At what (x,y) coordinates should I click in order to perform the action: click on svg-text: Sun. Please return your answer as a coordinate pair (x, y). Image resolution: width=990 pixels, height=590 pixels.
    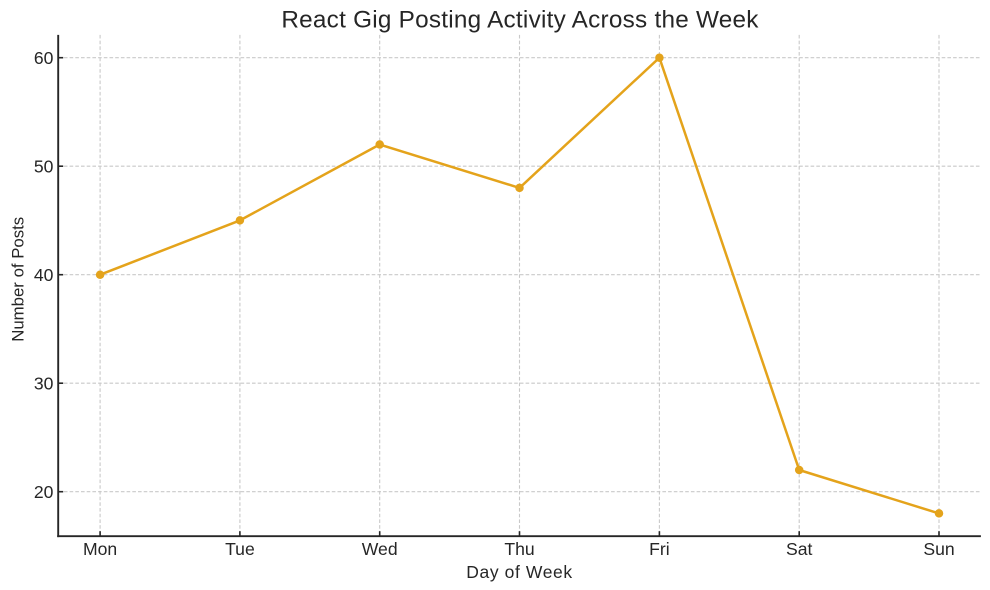
    Looking at the image, I should click on (938, 549).